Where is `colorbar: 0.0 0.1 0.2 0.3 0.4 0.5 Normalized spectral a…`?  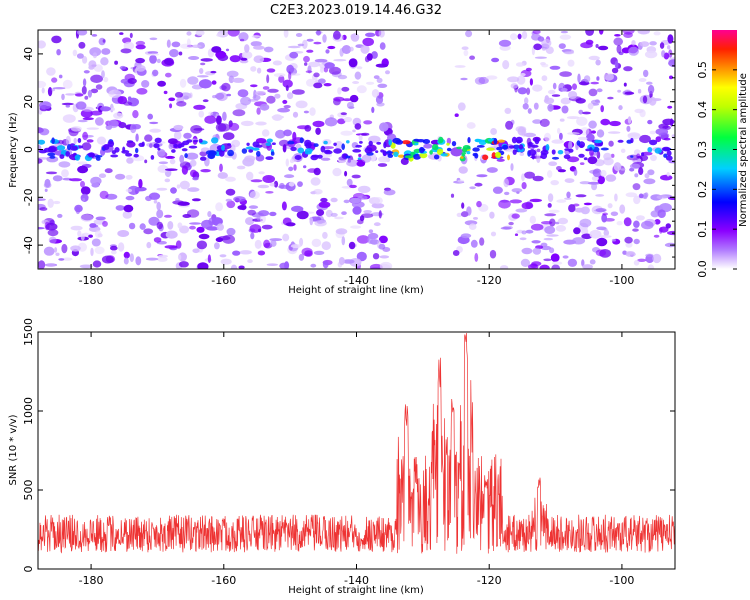
colorbar: 0.0 0.1 0.2 0.3 0.4 0.5 Normalized spectral a… is located at coordinates (722, 154).